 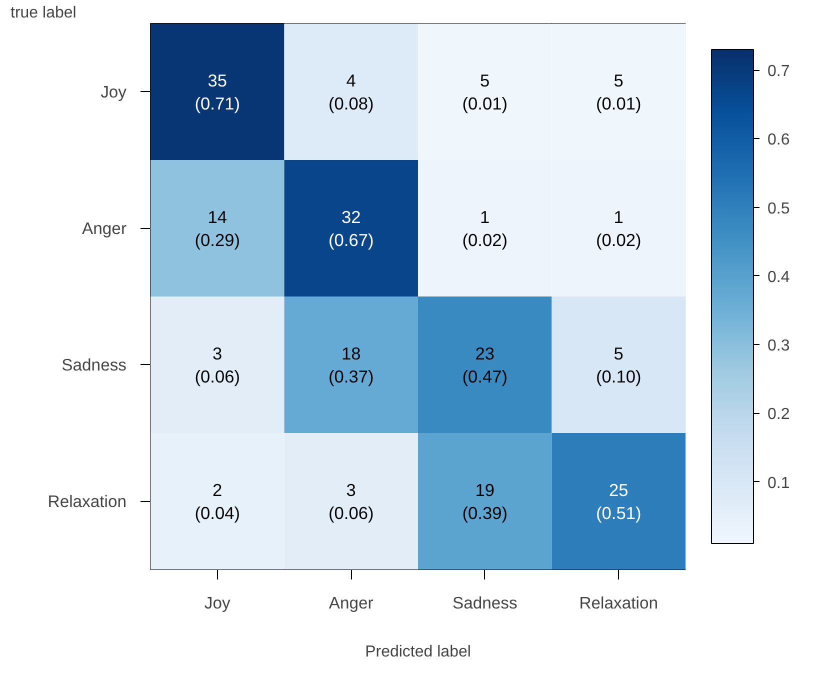 I want to click on data-label: 18 (0.37), so click(x=351, y=364).